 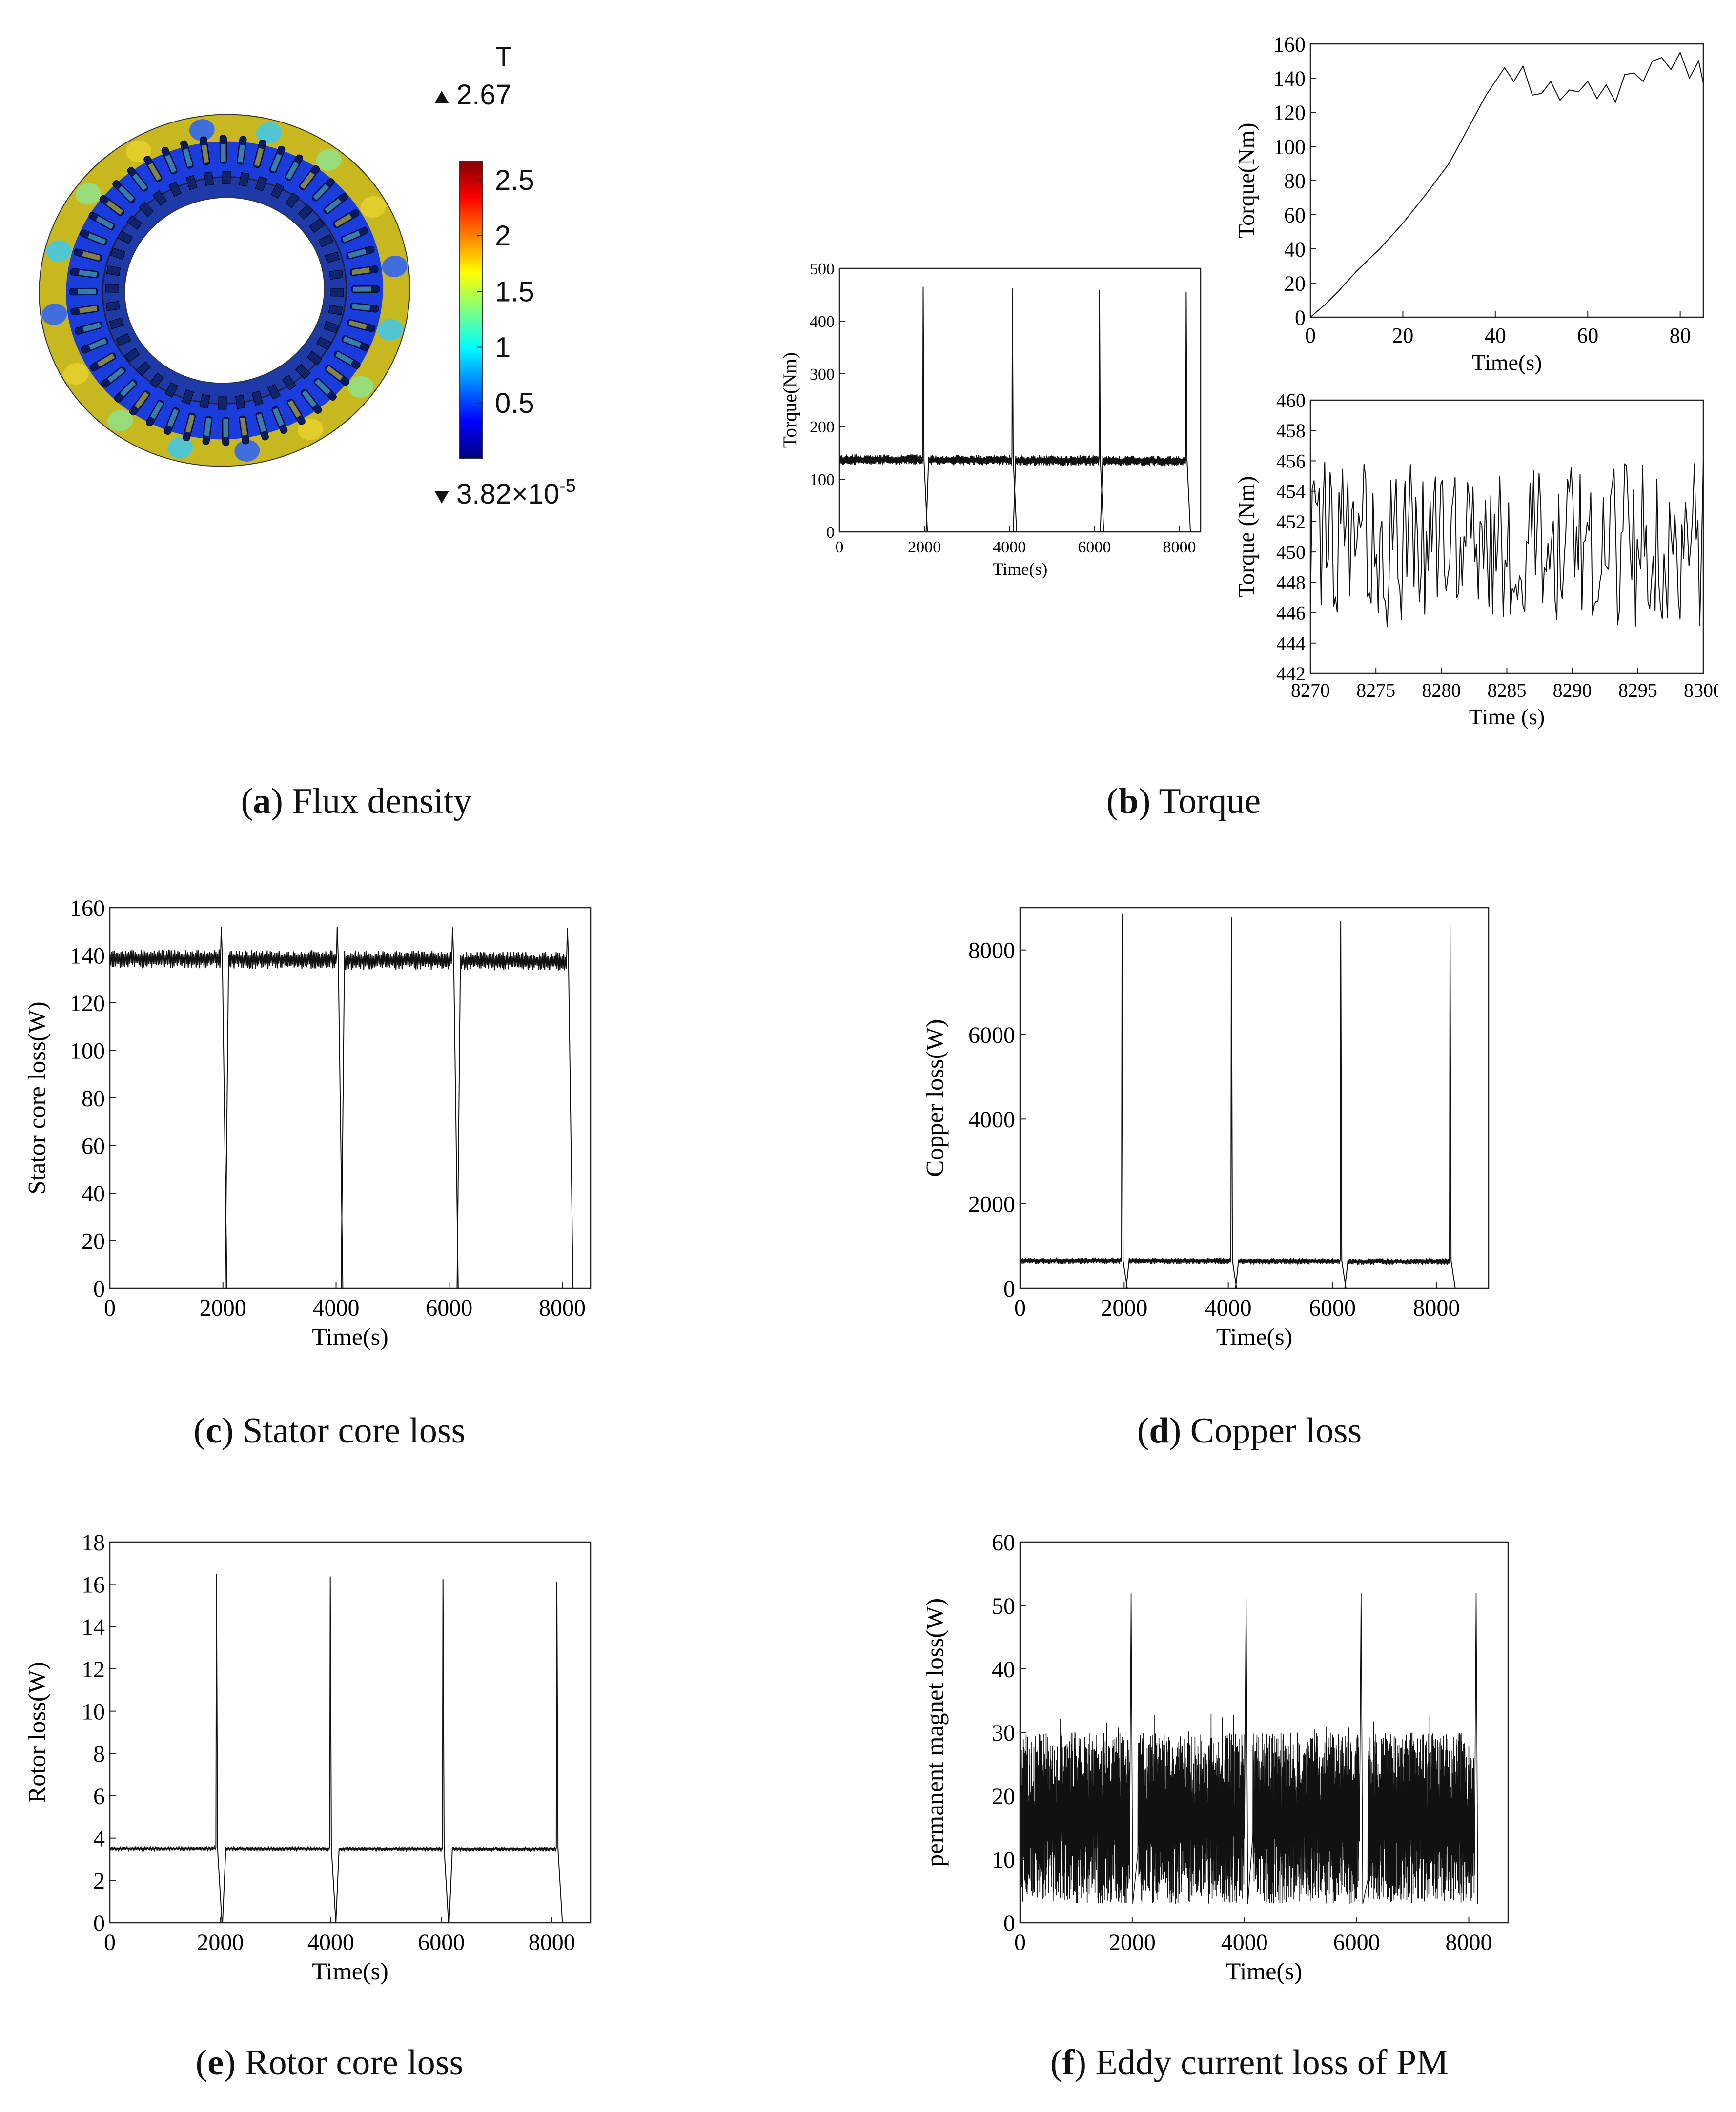 What do you see at coordinates (93, 1585) in the screenshot?
I see `y-tick-label: 16` at bounding box center [93, 1585].